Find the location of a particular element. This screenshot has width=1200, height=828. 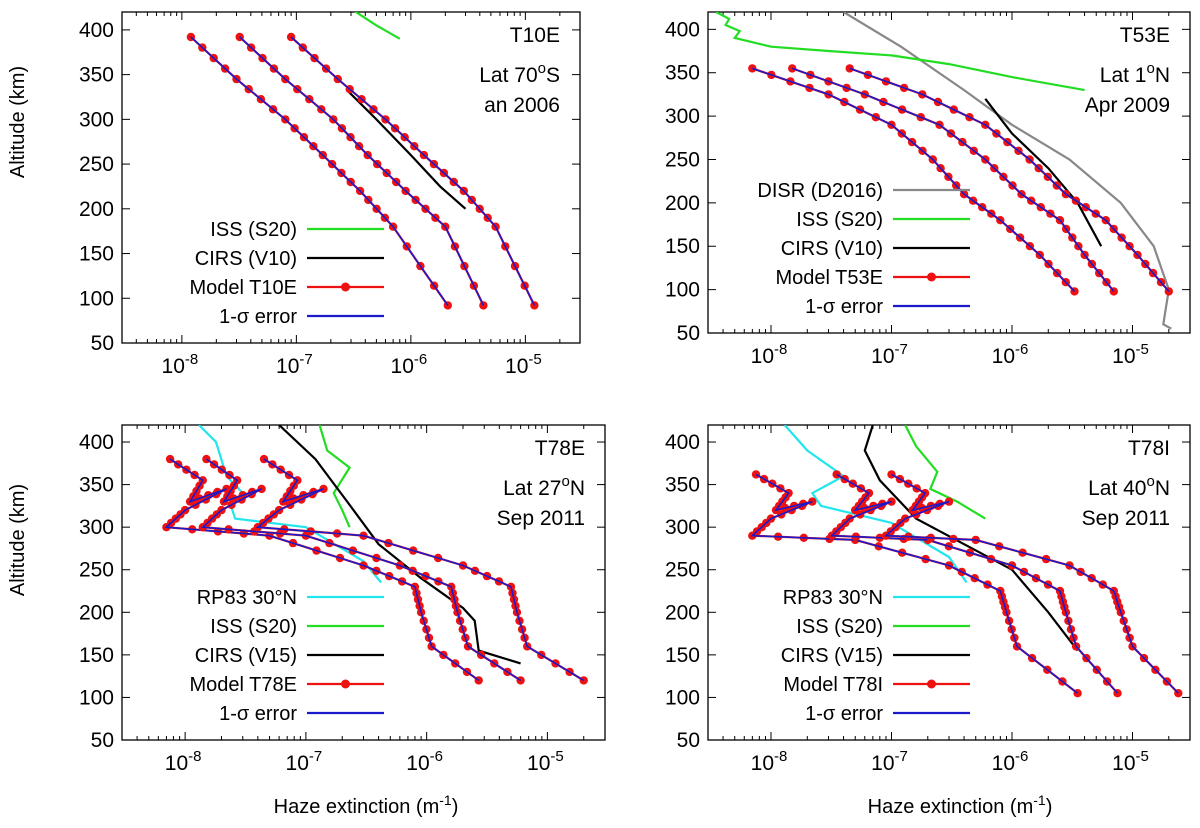

panel-title: T78E is located at coordinates (560, 448).